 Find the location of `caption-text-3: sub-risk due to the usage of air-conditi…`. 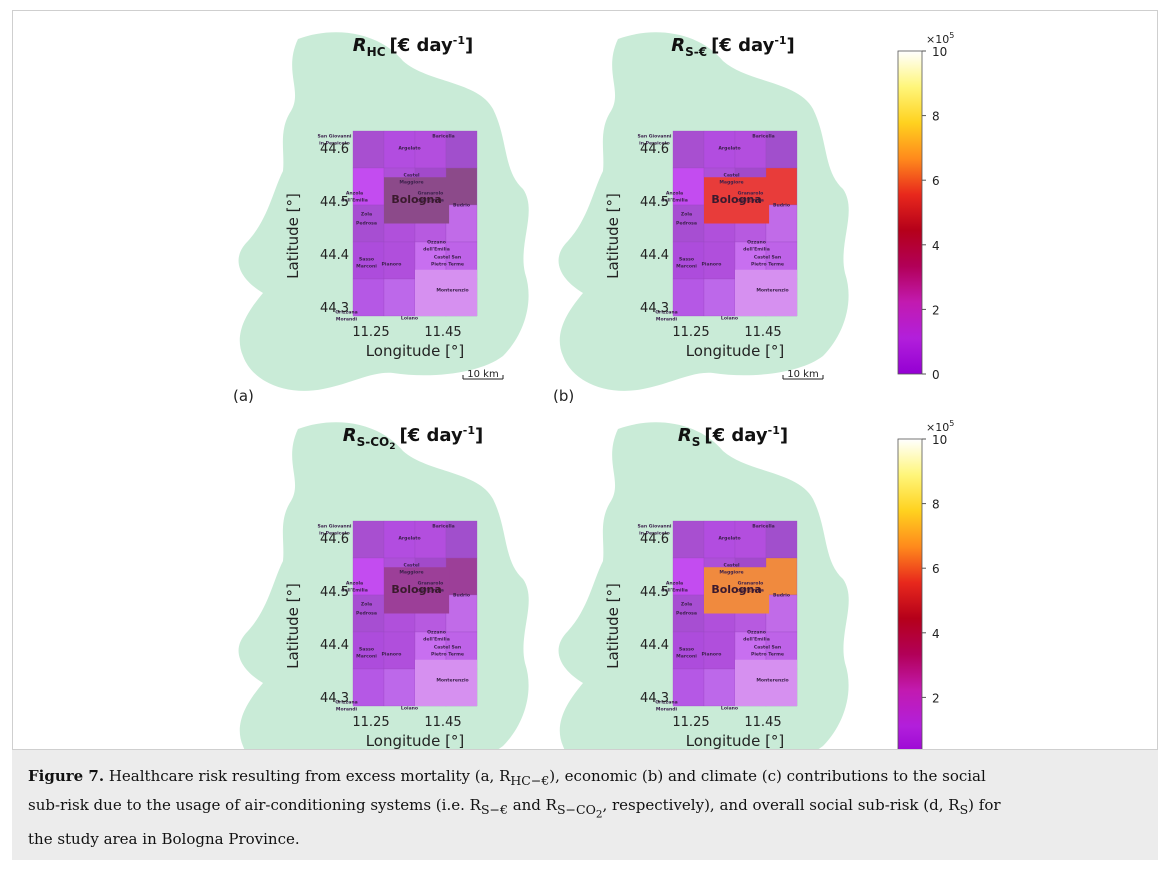

caption-text-3: sub-risk due to the usage of air-conditi… is located at coordinates (254, 805).